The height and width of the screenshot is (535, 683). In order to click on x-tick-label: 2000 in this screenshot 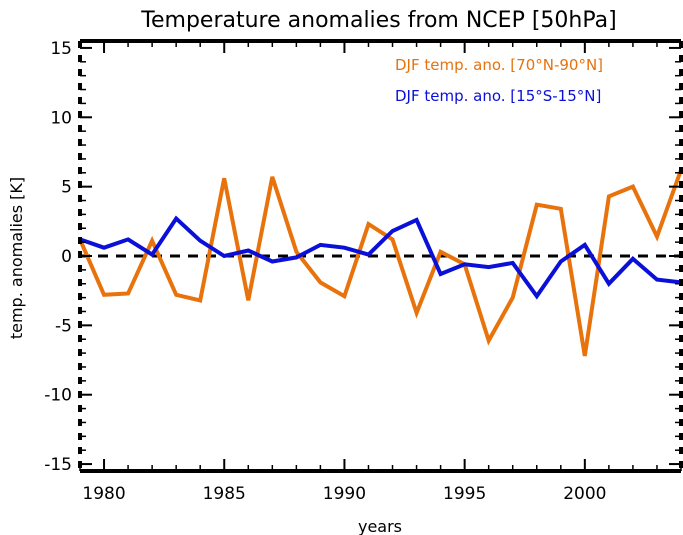, I will do `click(584, 494)`.